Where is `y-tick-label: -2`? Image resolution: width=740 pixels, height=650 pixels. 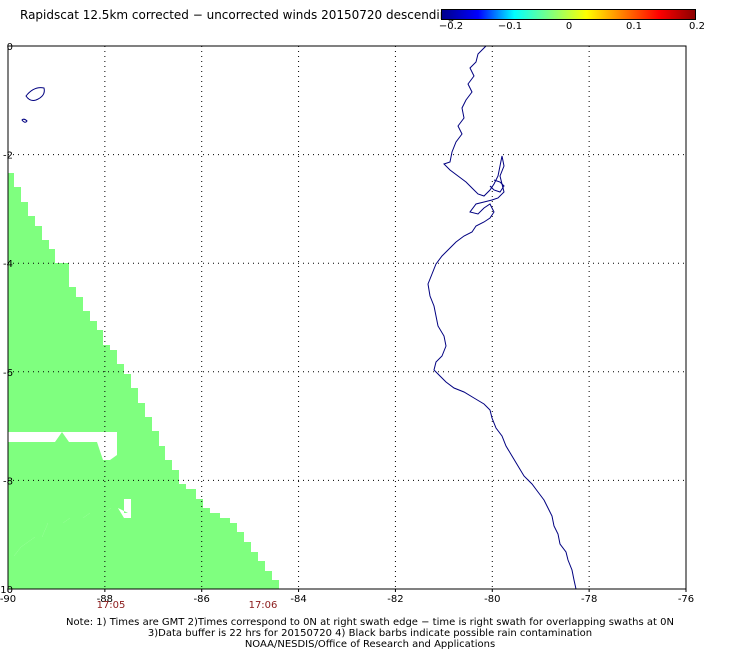 y-tick-label: -2 is located at coordinates (8, 156).